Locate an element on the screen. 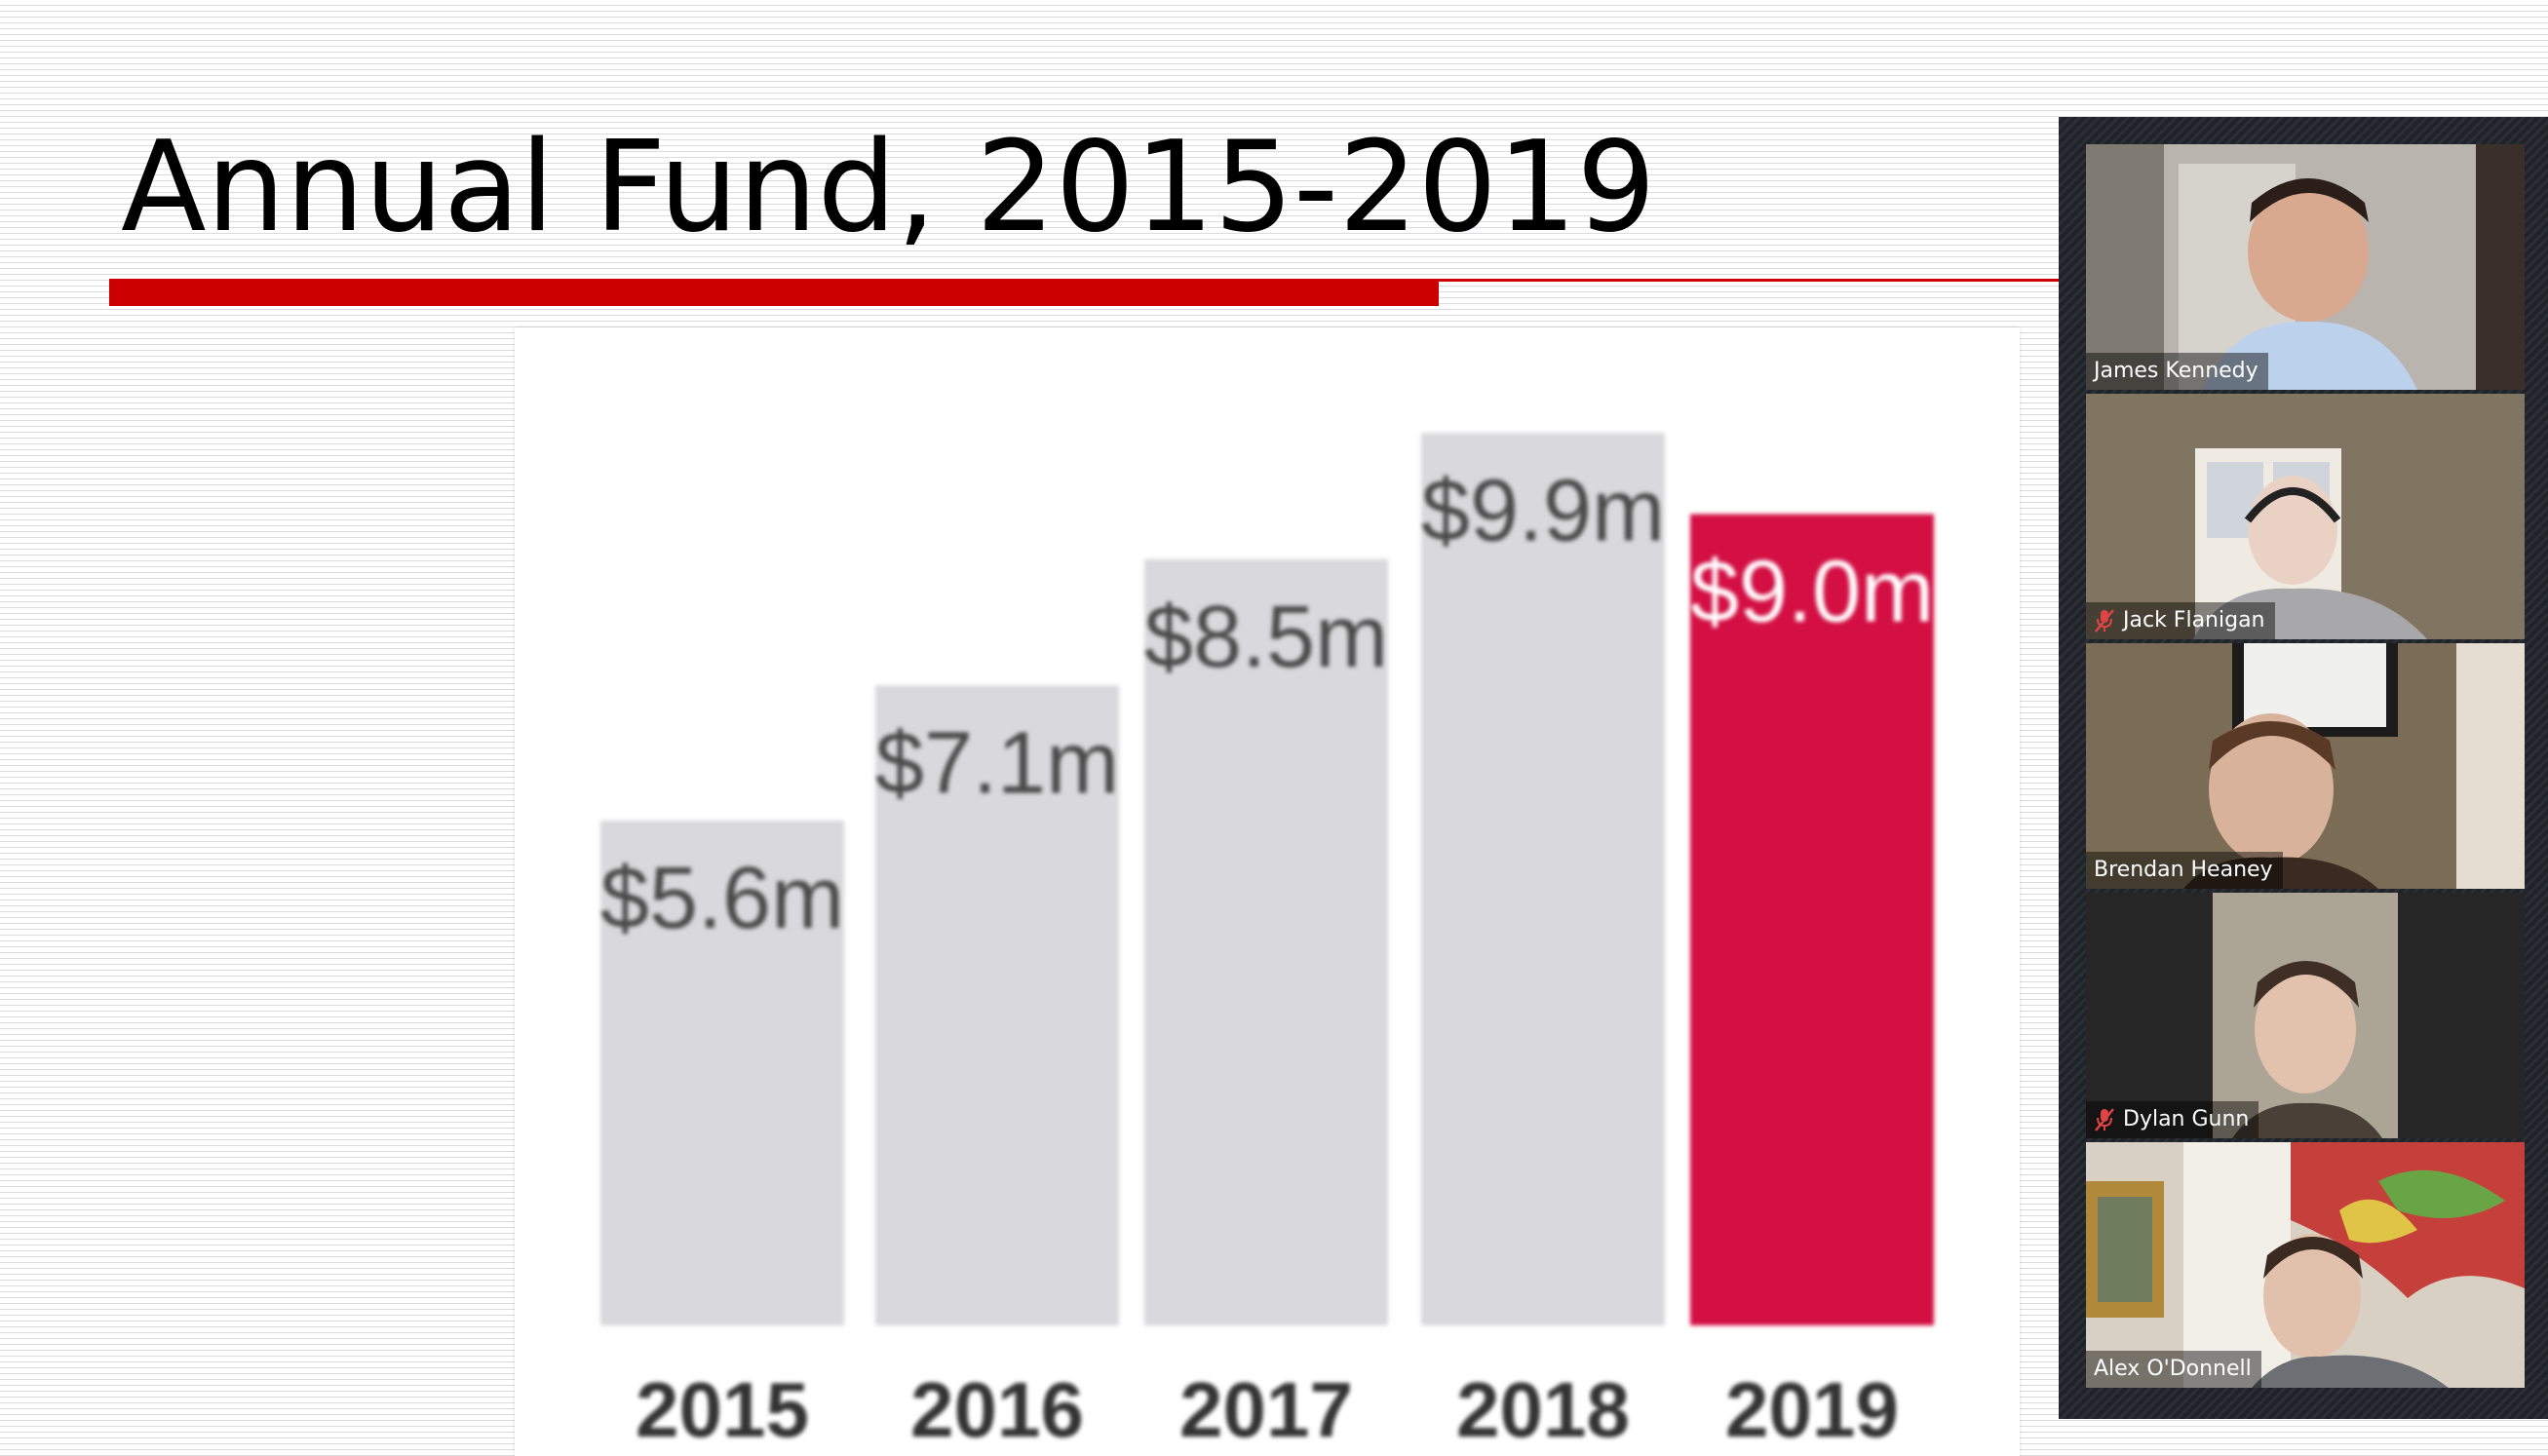 The width and height of the screenshot is (2548, 1456). slide-title: Annual Fund, 2015-2019 is located at coordinates (888, 187).